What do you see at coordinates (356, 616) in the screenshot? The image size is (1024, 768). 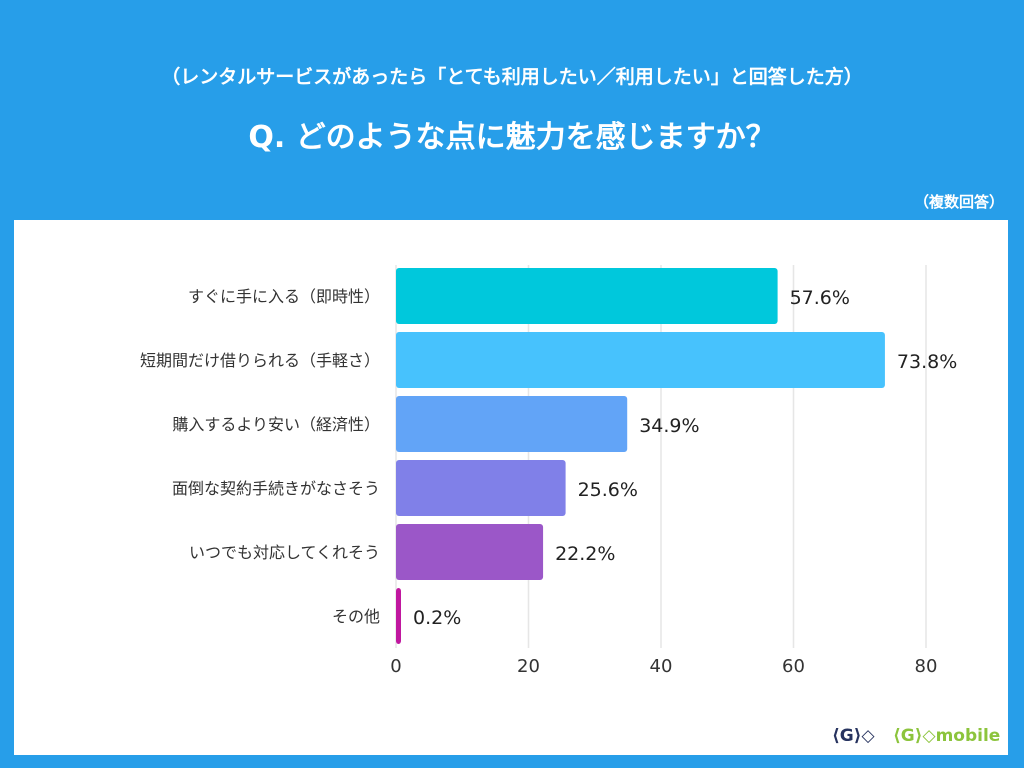 I see `category-label: その他` at bounding box center [356, 616].